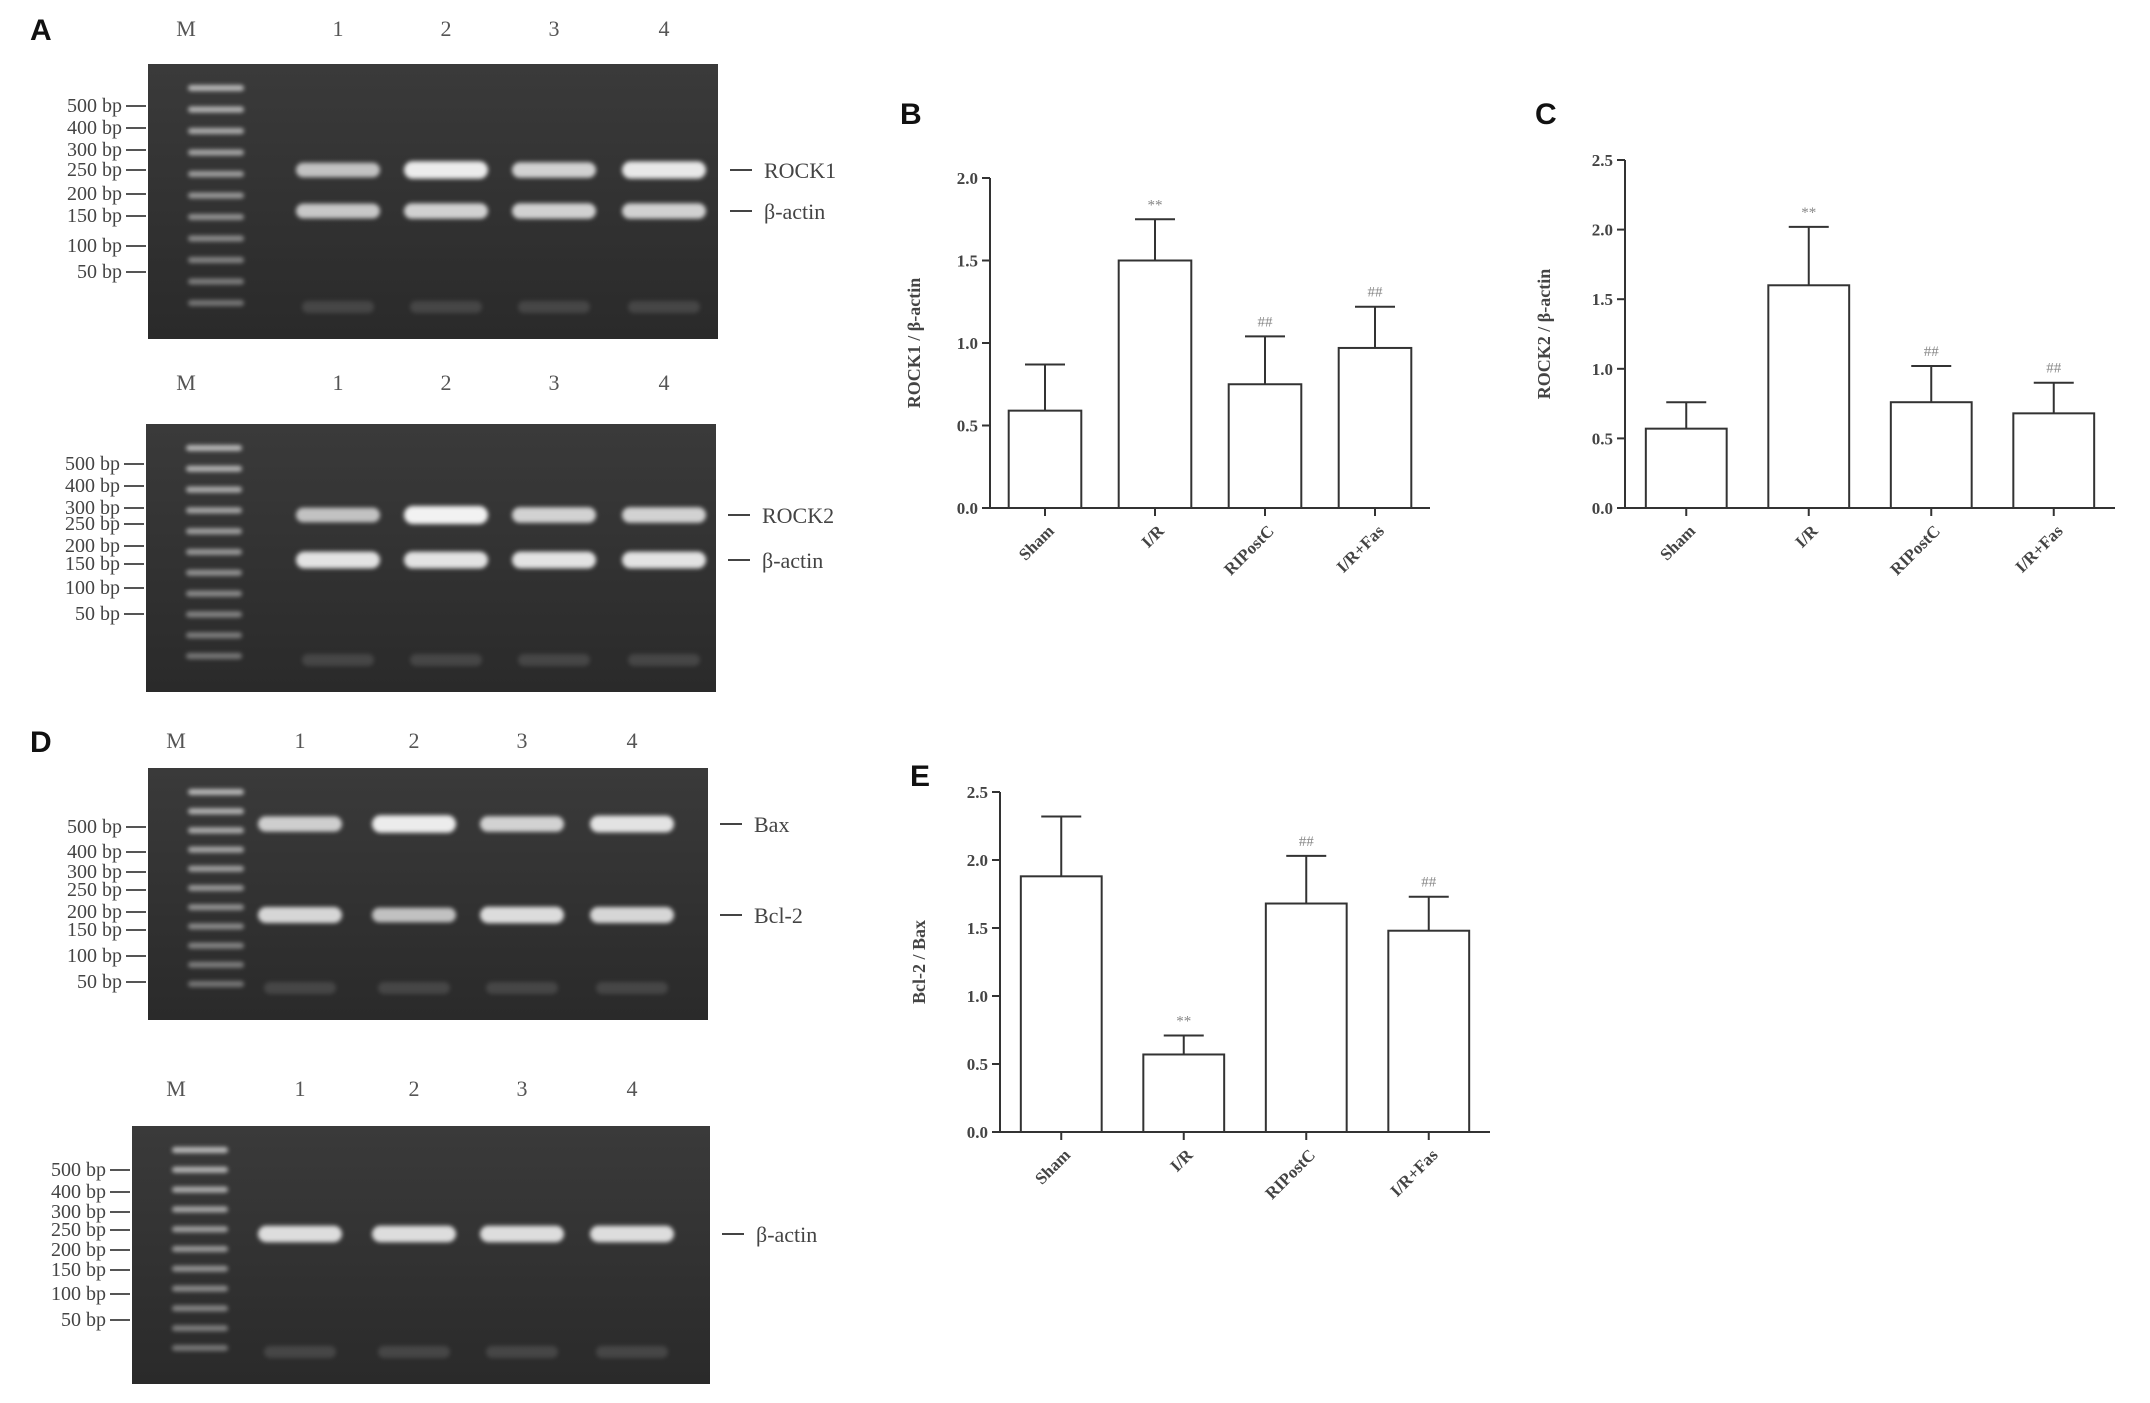 Image resolution: width=2150 pixels, height=1403 pixels. I want to click on y-tick-label: 0.0, so click(967, 508).